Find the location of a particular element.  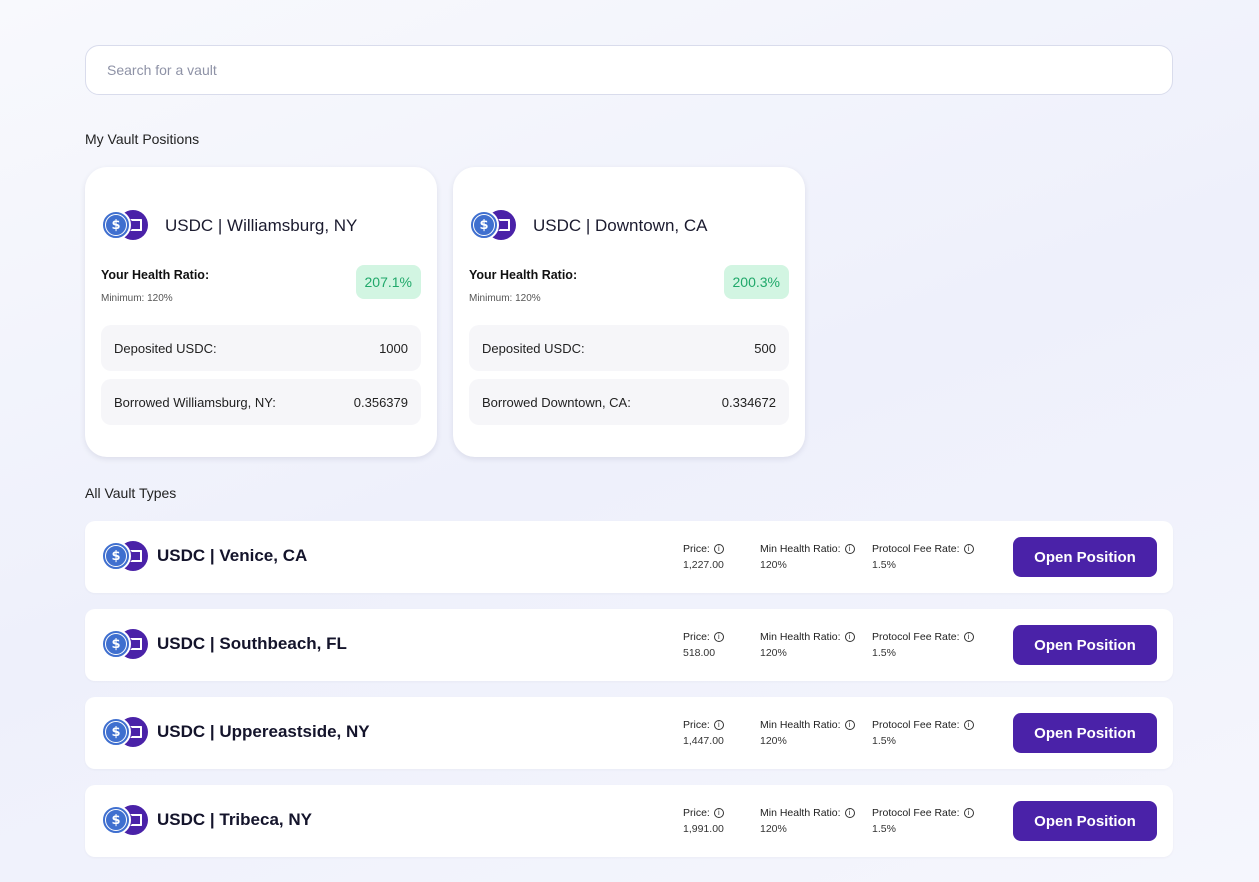

health-ratio-badge: 207.1% is located at coordinates (388, 282).